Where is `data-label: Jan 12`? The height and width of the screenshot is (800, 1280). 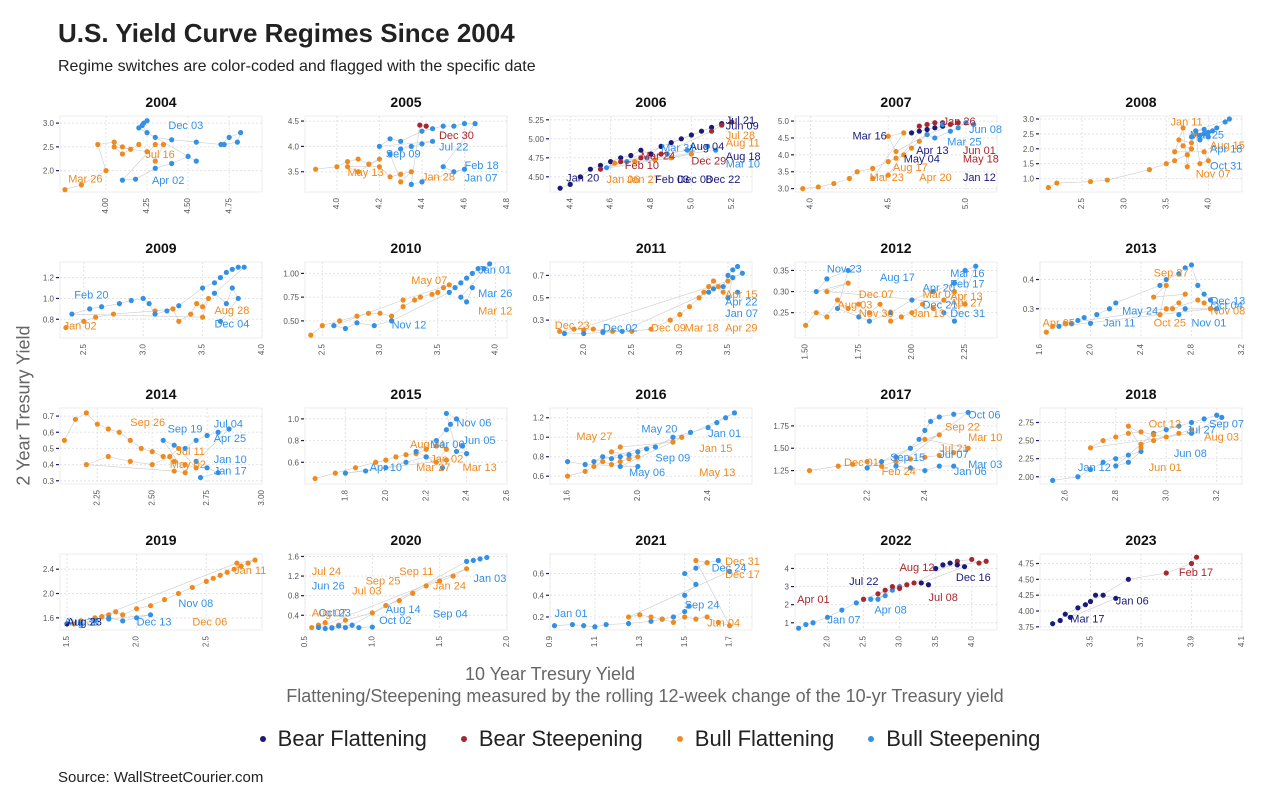
data-label: Jan 12 is located at coordinates (979, 178).